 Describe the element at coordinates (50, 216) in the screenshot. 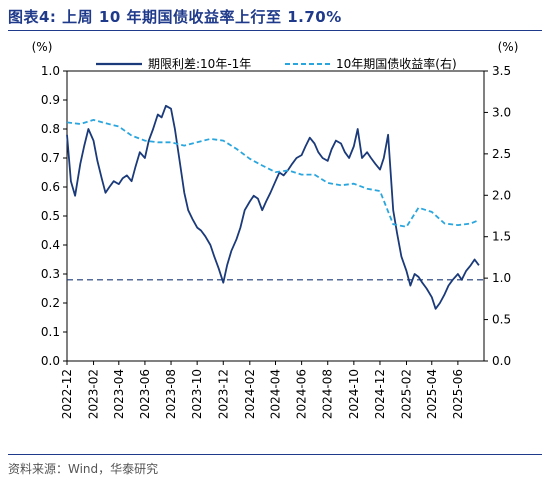

I see `left-tick-label: 0.5` at that location.